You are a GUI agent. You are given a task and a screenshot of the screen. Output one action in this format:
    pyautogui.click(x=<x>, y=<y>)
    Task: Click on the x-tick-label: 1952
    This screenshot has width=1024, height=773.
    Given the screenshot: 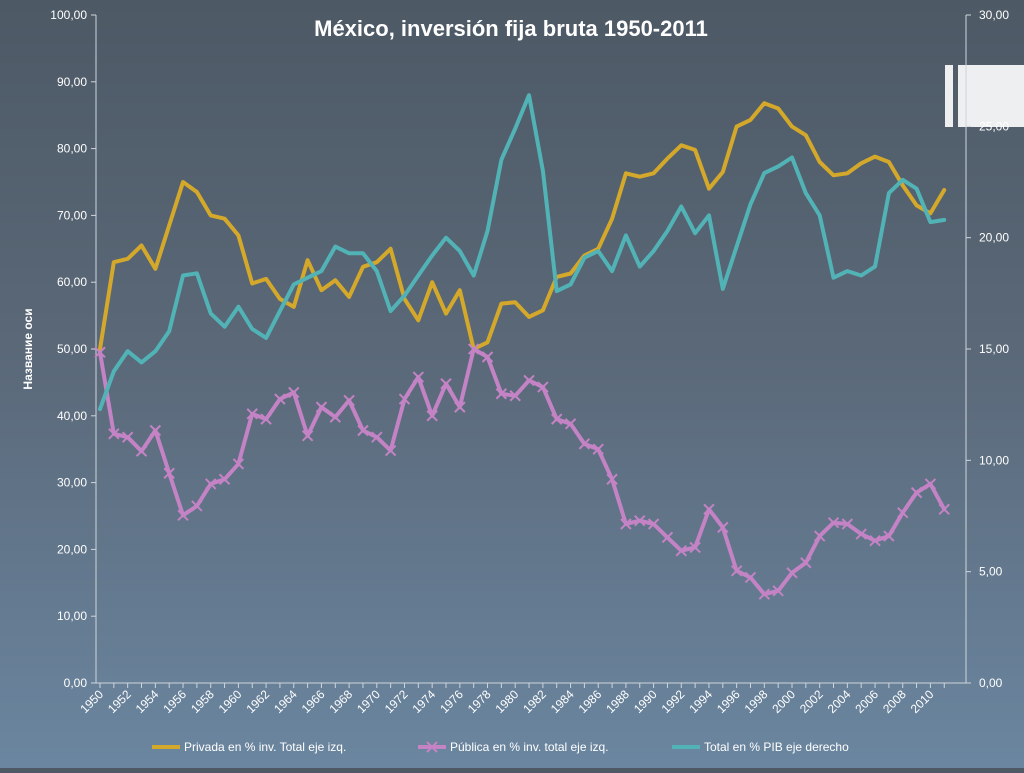 What is the action you would take?
    pyautogui.click(x=119, y=701)
    